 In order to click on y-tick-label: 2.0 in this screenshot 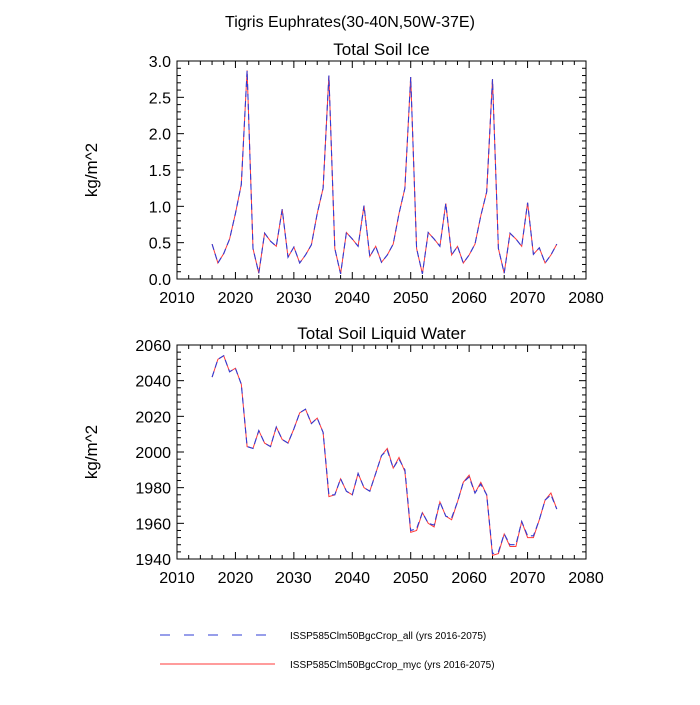, I will do `click(160, 135)`.